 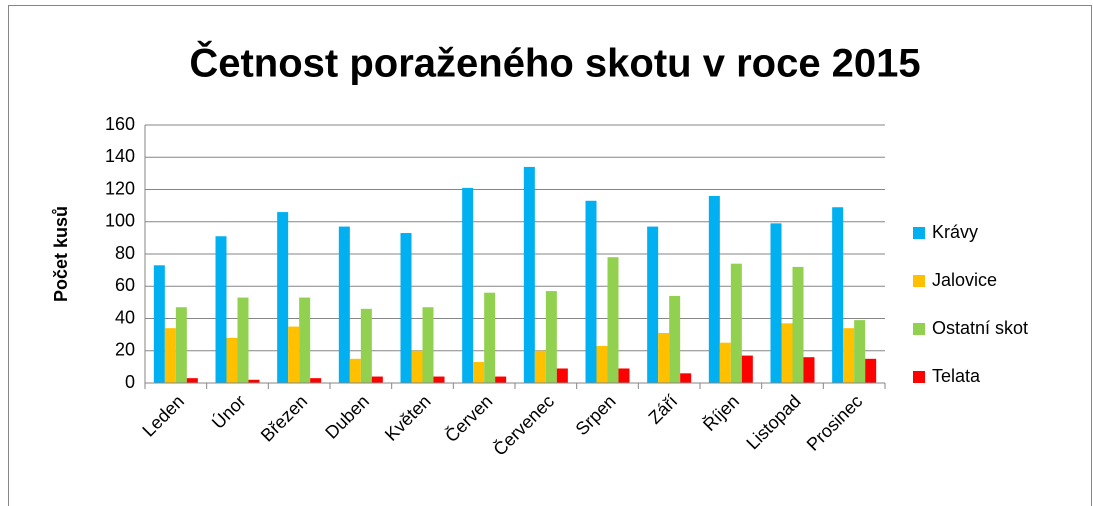 What do you see at coordinates (125, 317) in the screenshot?
I see `y-tick-label: 40` at bounding box center [125, 317].